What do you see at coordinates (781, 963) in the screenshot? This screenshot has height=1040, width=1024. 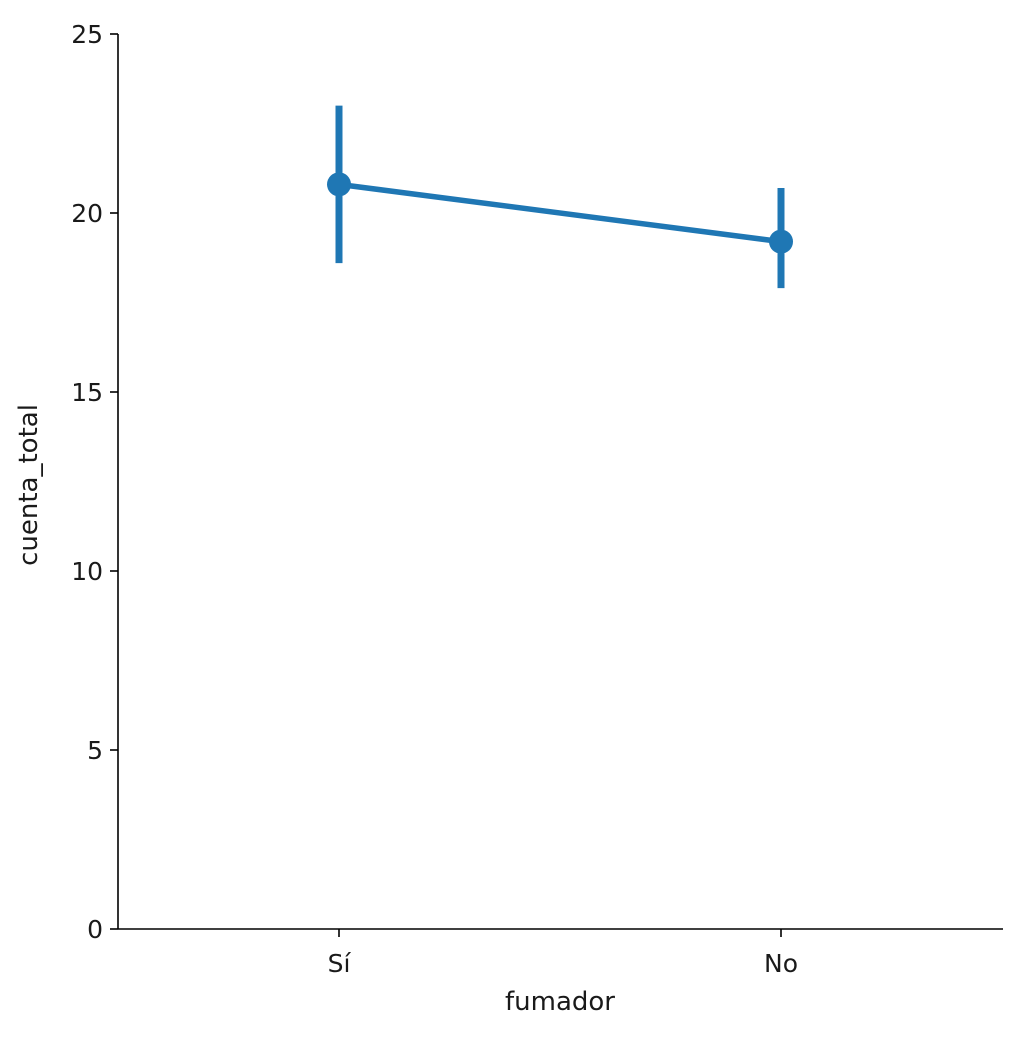 I see `x-tick-label: No` at bounding box center [781, 963].